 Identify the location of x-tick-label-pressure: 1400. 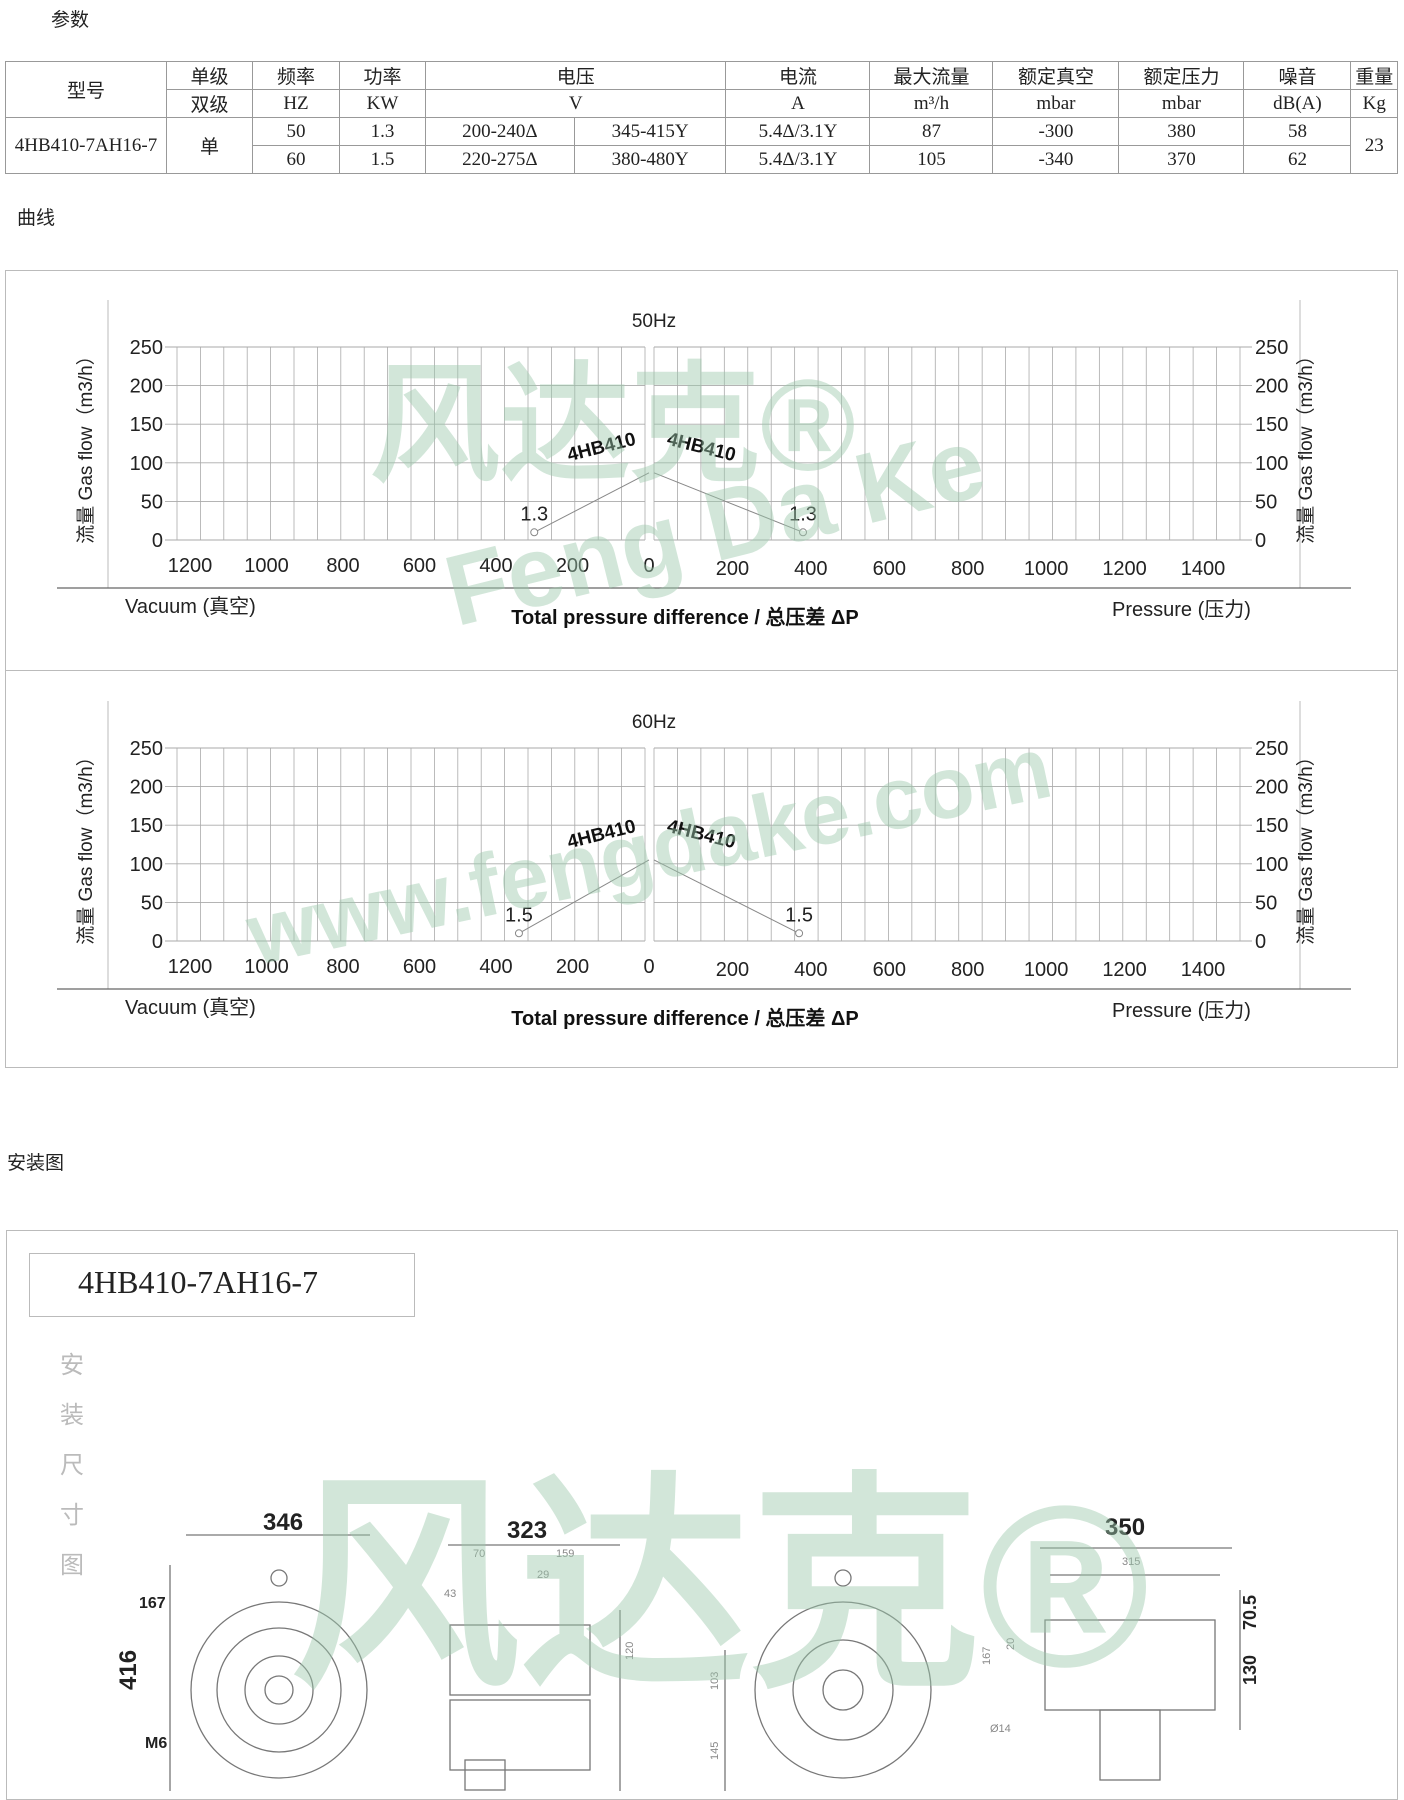
(1203, 569).